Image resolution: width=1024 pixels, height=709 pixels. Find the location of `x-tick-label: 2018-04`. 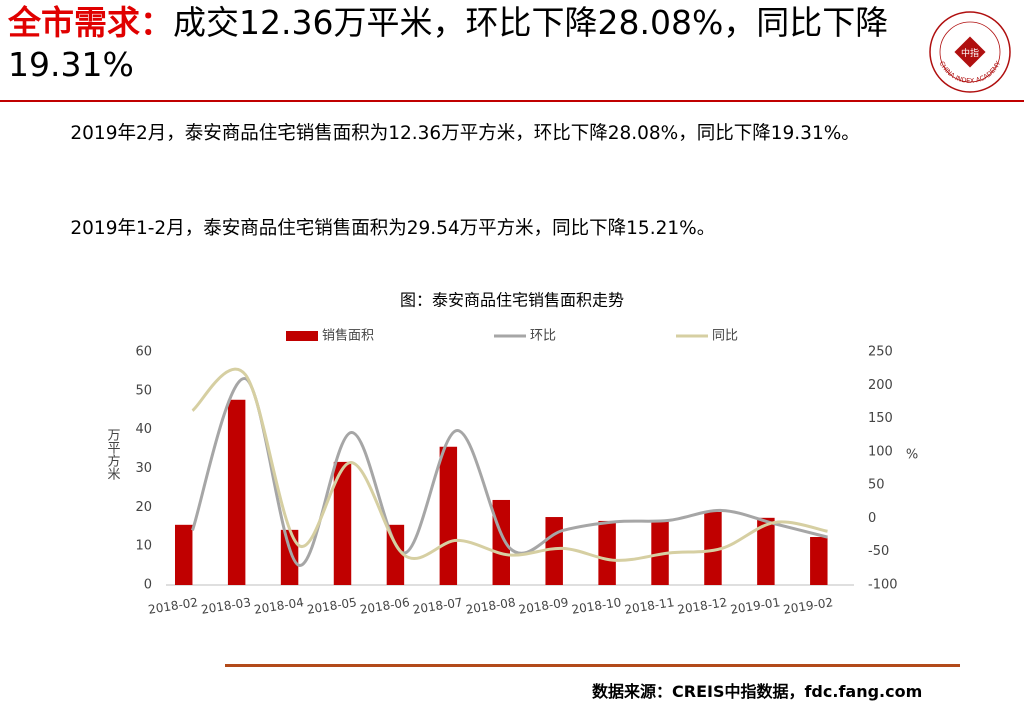

x-tick-label: 2018-04 is located at coordinates (279, 606).